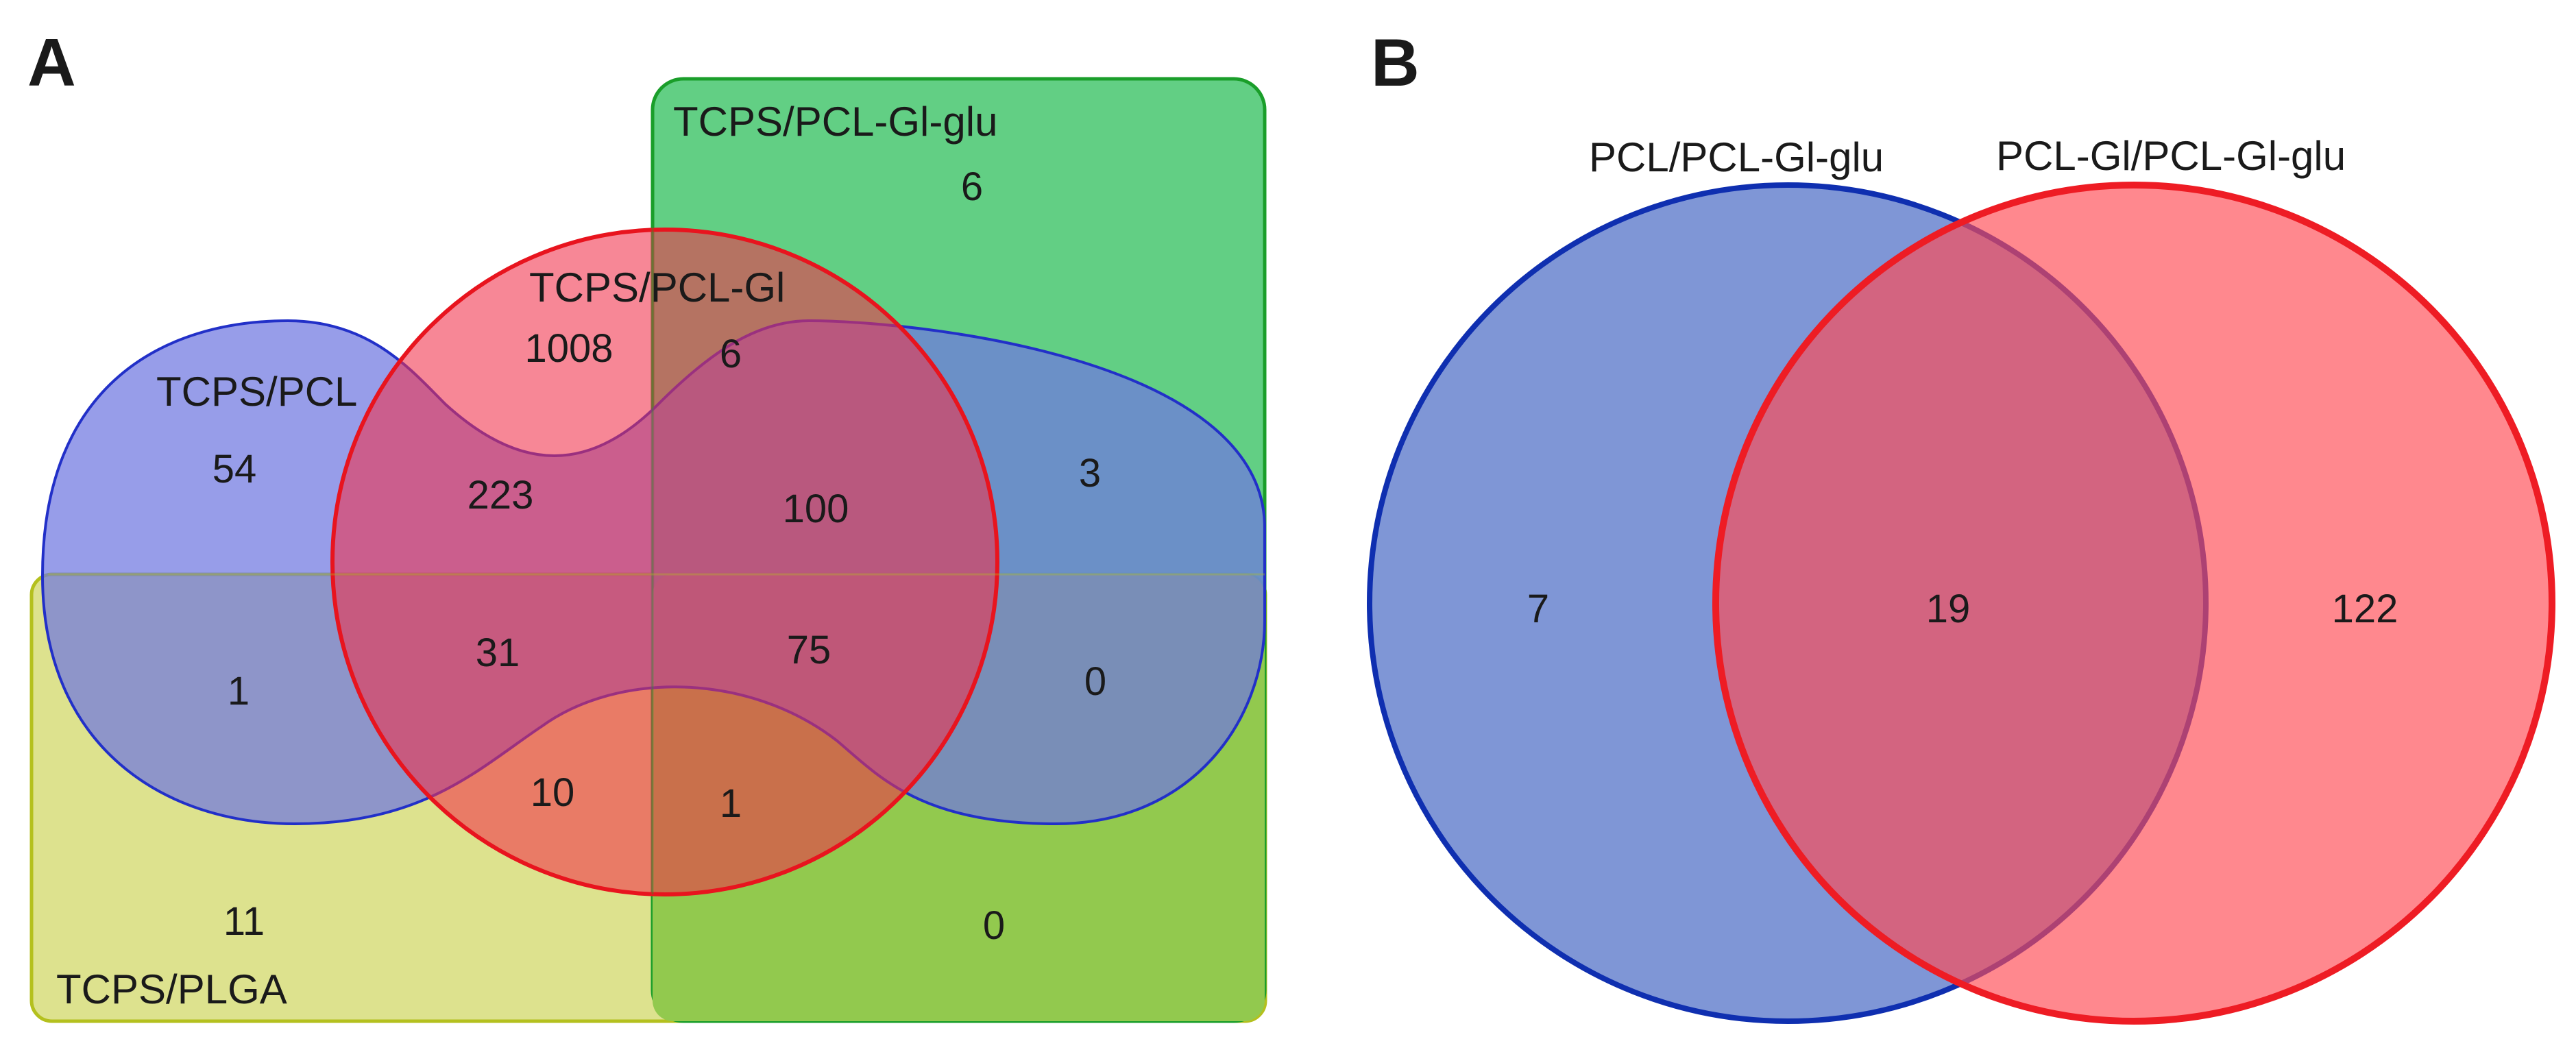 The width and height of the screenshot is (2576, 1063). Describe the element at coordinates (816, 509) in the screenshot. I see `count-pcl-gl-glu-triple: 100` at that location.